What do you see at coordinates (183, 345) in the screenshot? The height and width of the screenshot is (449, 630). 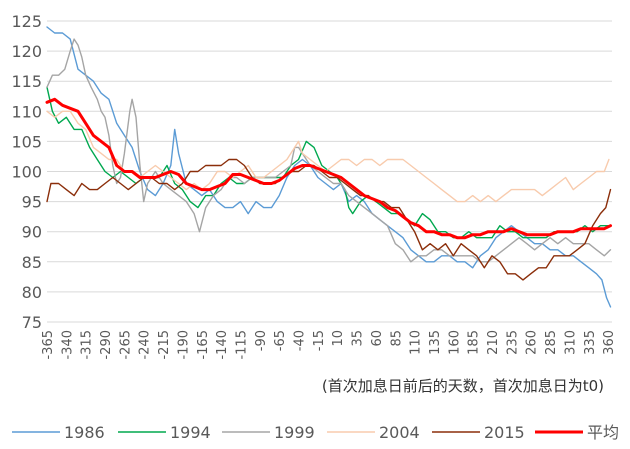 I see `x-tick-label: -190` at bounding box center [183, 345].